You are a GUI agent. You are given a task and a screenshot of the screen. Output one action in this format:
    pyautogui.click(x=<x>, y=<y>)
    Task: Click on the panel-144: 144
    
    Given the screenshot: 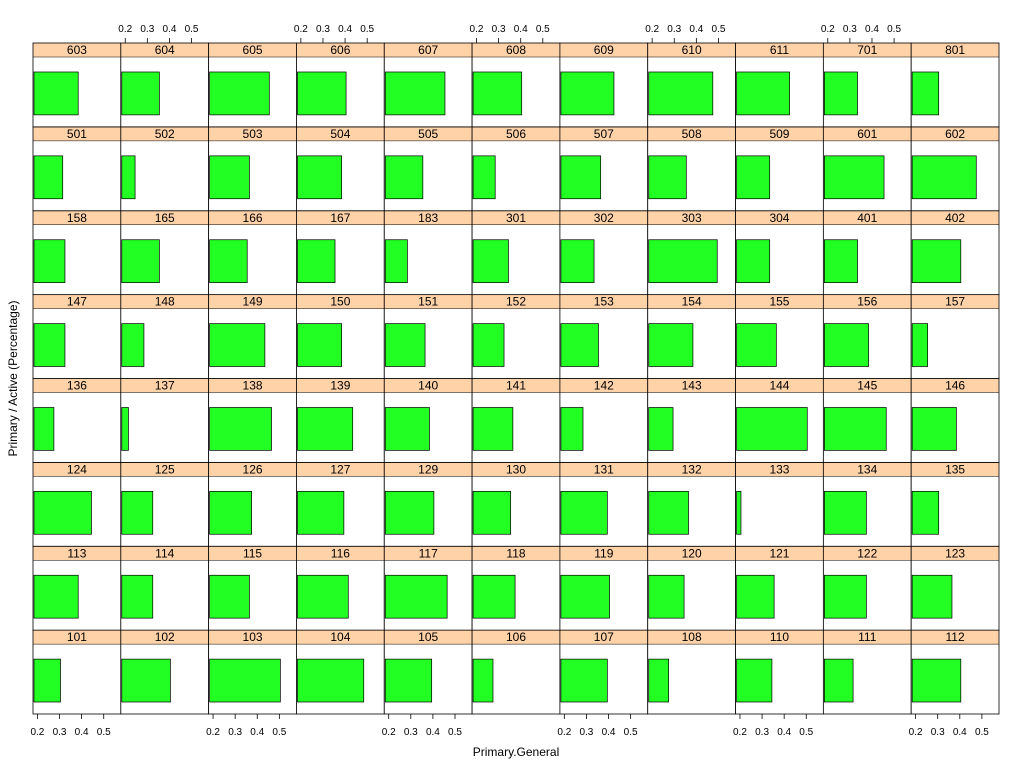 What is the action you would take?
    pyautogui.click(x=779, y=420)
    